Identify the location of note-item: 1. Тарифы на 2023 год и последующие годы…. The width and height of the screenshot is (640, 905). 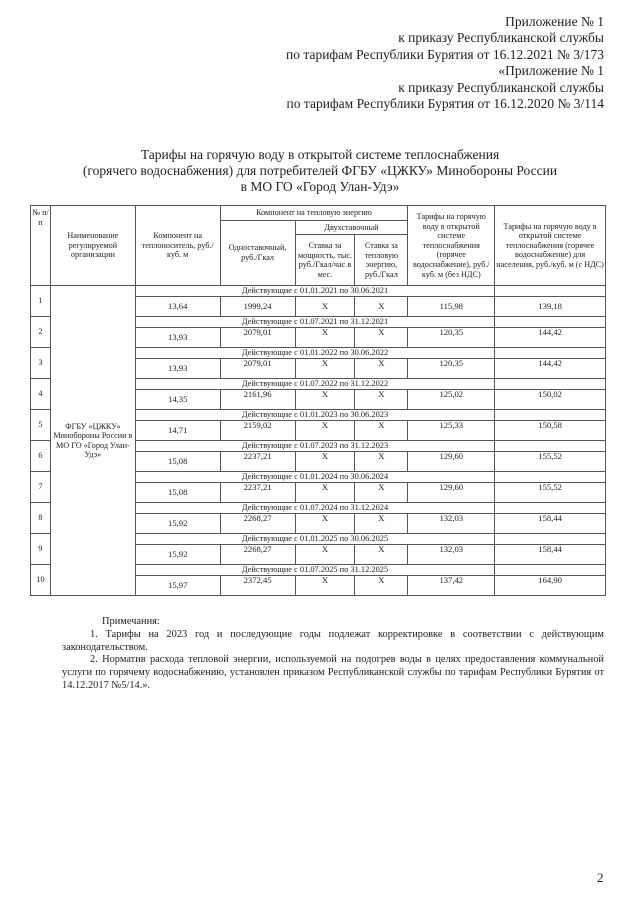
(333, 640).